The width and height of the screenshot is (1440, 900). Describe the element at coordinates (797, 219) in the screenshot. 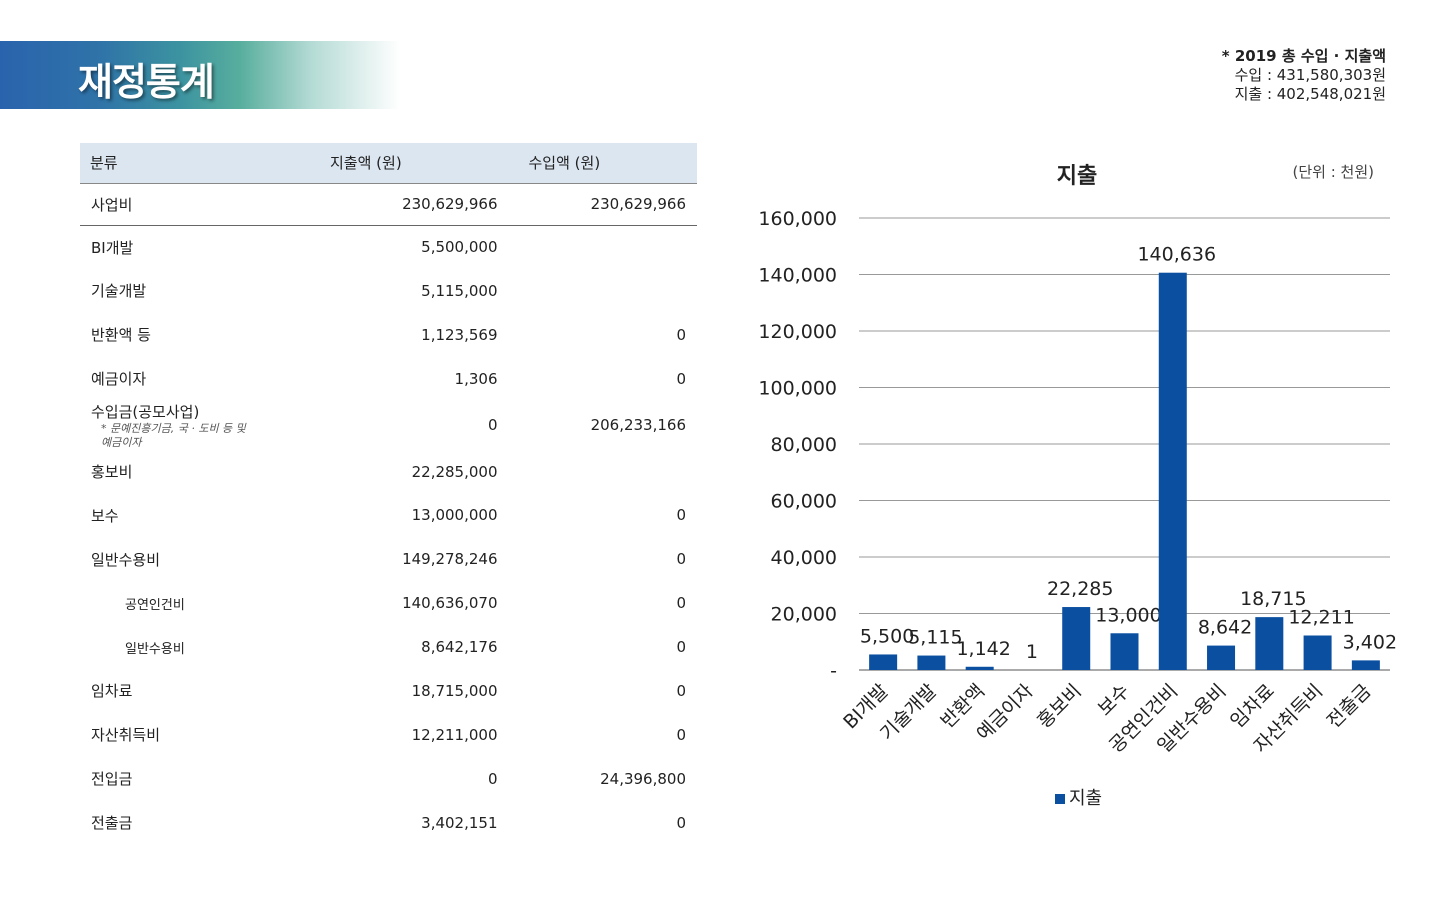

I see `y-tick-label: 160,000` at that location.